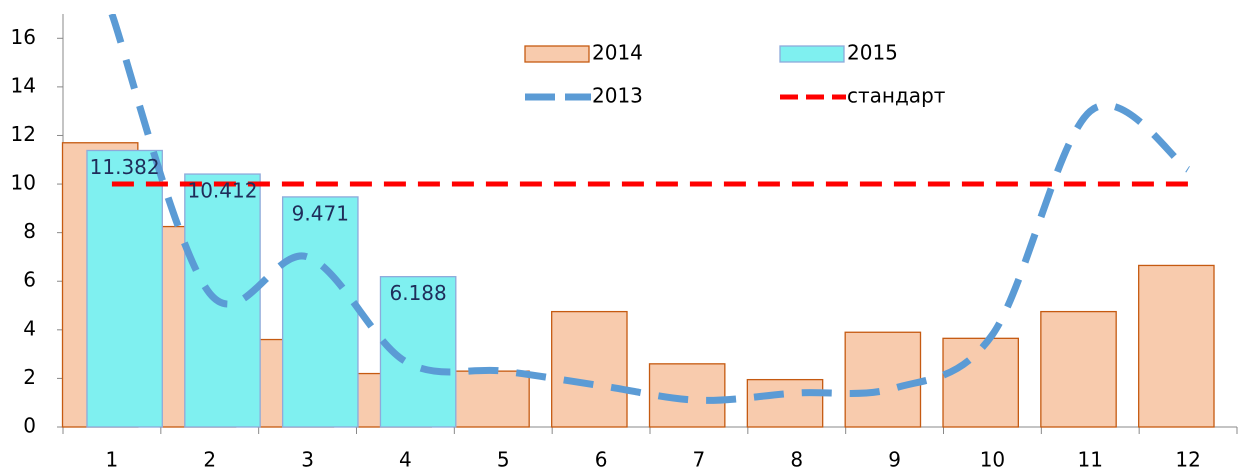  I want to click on data-label: 6.188, so click(418, 293).